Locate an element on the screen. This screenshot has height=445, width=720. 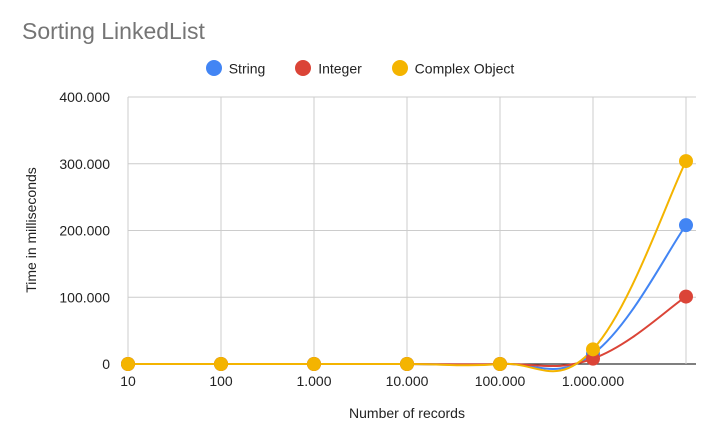
legend-label-complex-object: Complex Object is located at coordinates (464, 67).